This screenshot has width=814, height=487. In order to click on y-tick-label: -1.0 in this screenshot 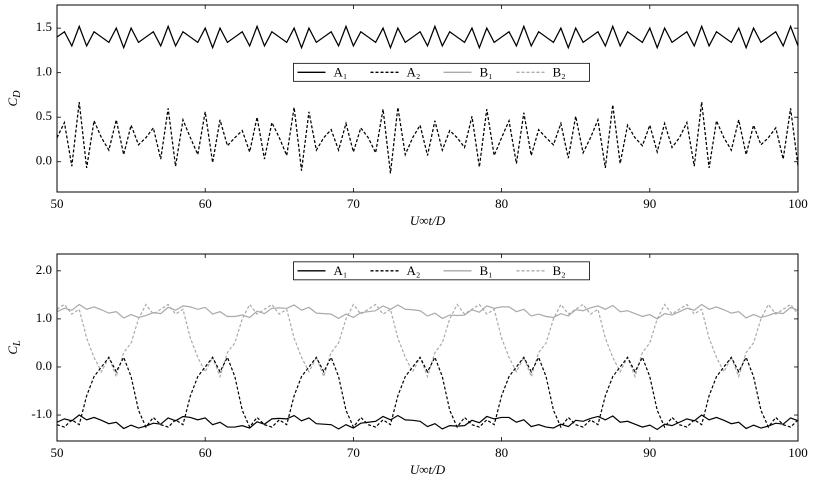, I will do `click(41, 413)`.